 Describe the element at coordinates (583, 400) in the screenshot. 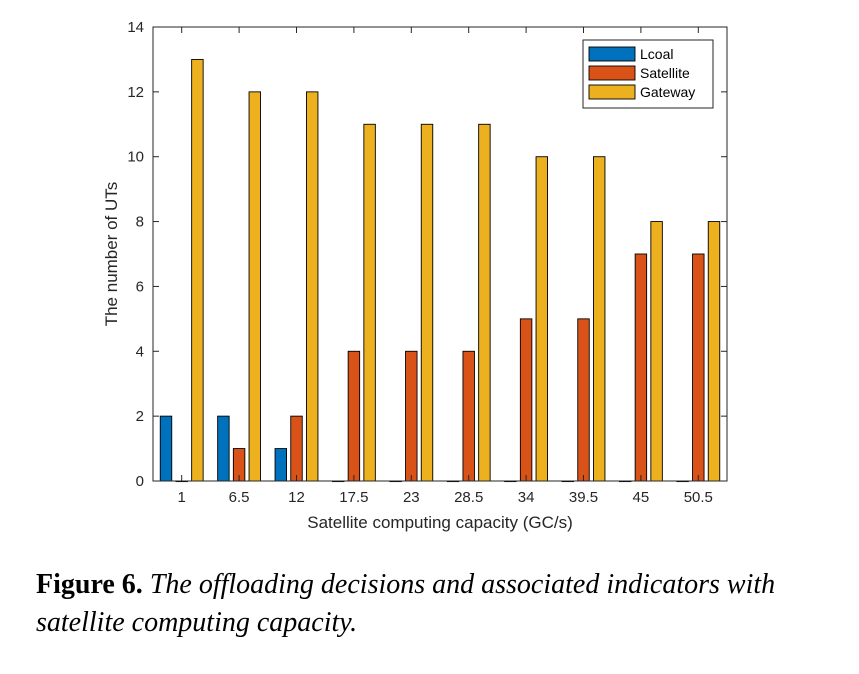

I see `bar-satellite-39.5` at that location.